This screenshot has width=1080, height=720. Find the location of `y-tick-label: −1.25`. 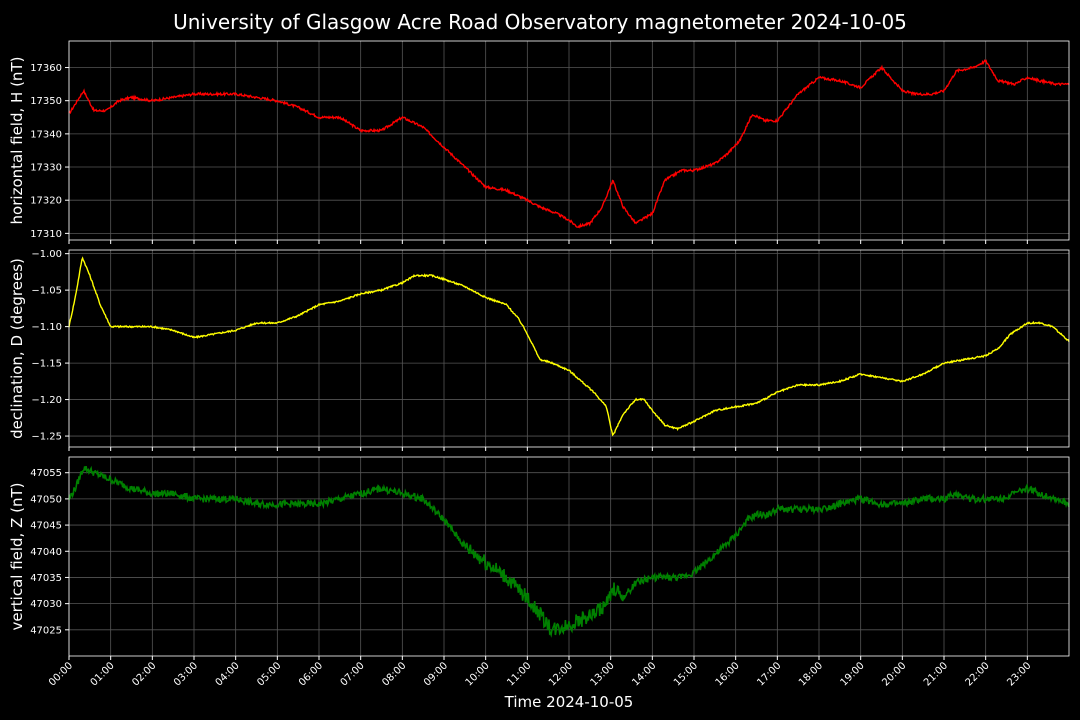

y-tick-label: −1.25 is located at coordinates (46, 437).